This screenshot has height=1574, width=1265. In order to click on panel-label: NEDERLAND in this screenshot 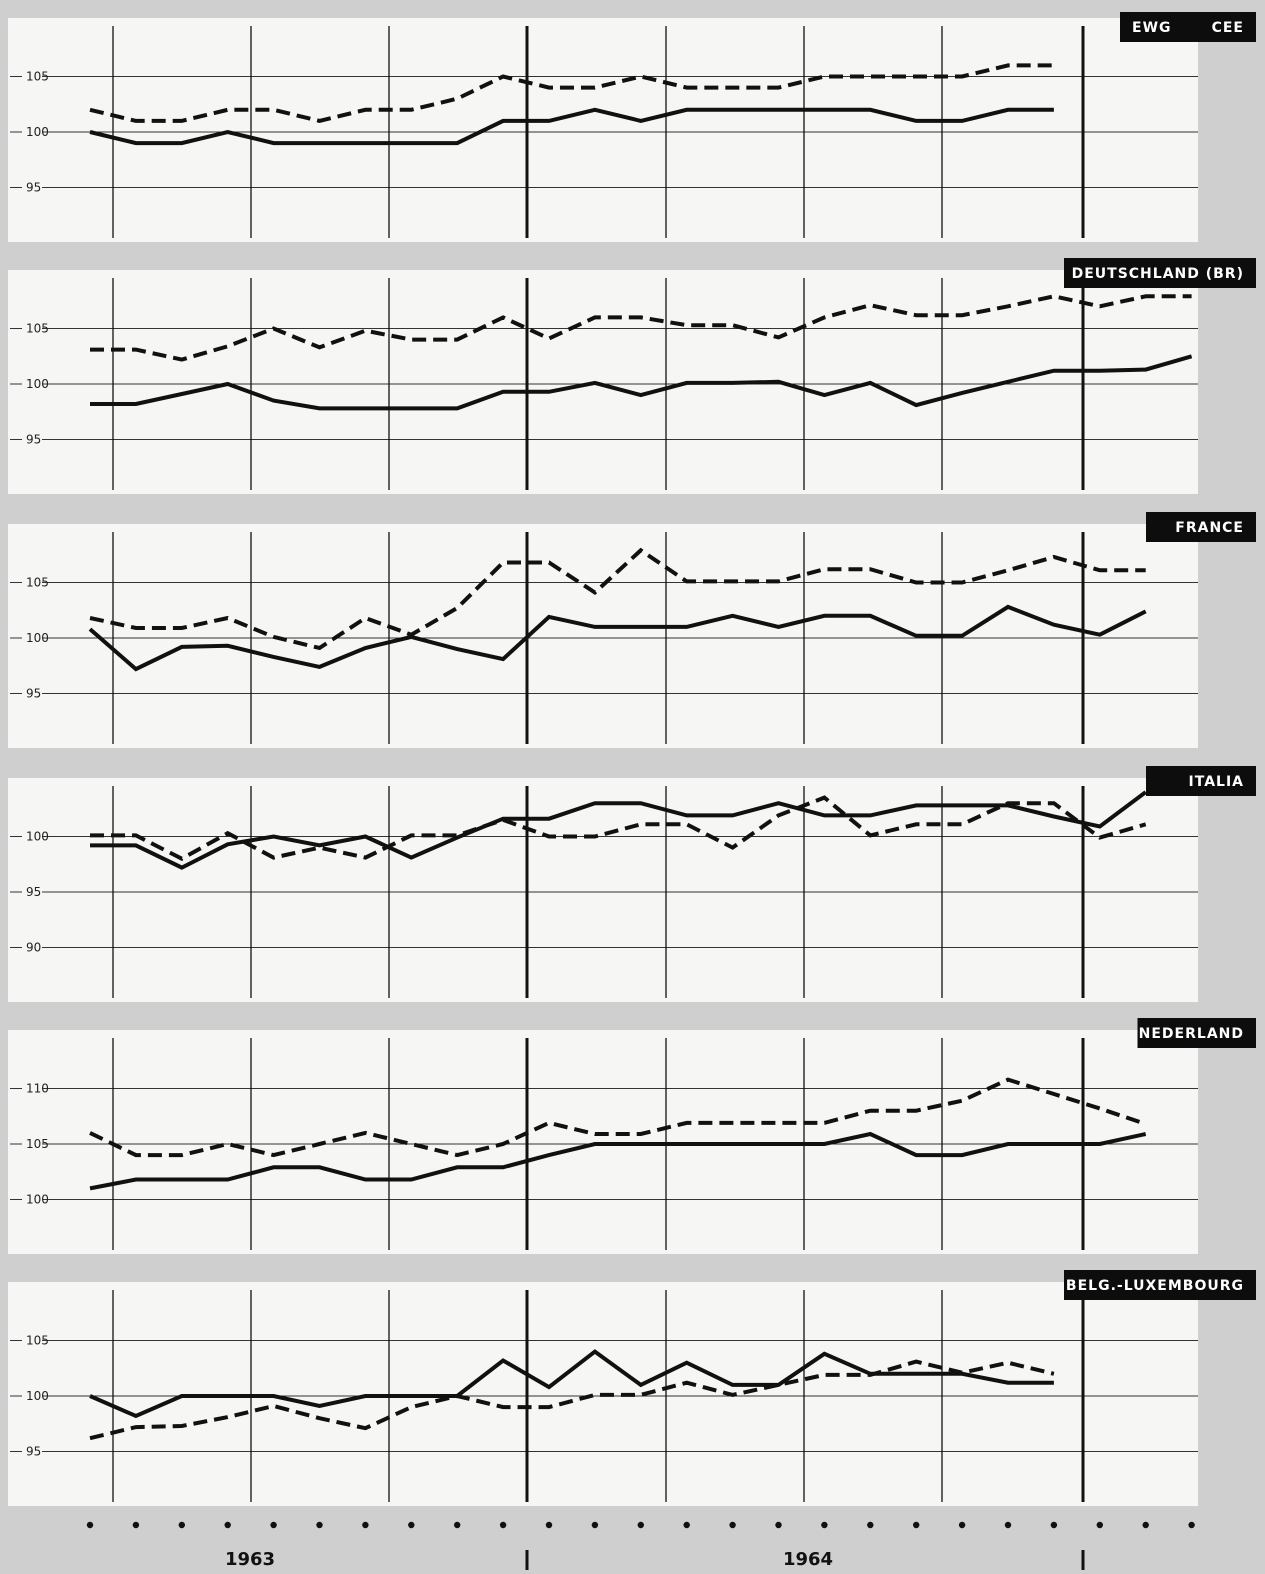, I will do `click(1191, 1034)`.